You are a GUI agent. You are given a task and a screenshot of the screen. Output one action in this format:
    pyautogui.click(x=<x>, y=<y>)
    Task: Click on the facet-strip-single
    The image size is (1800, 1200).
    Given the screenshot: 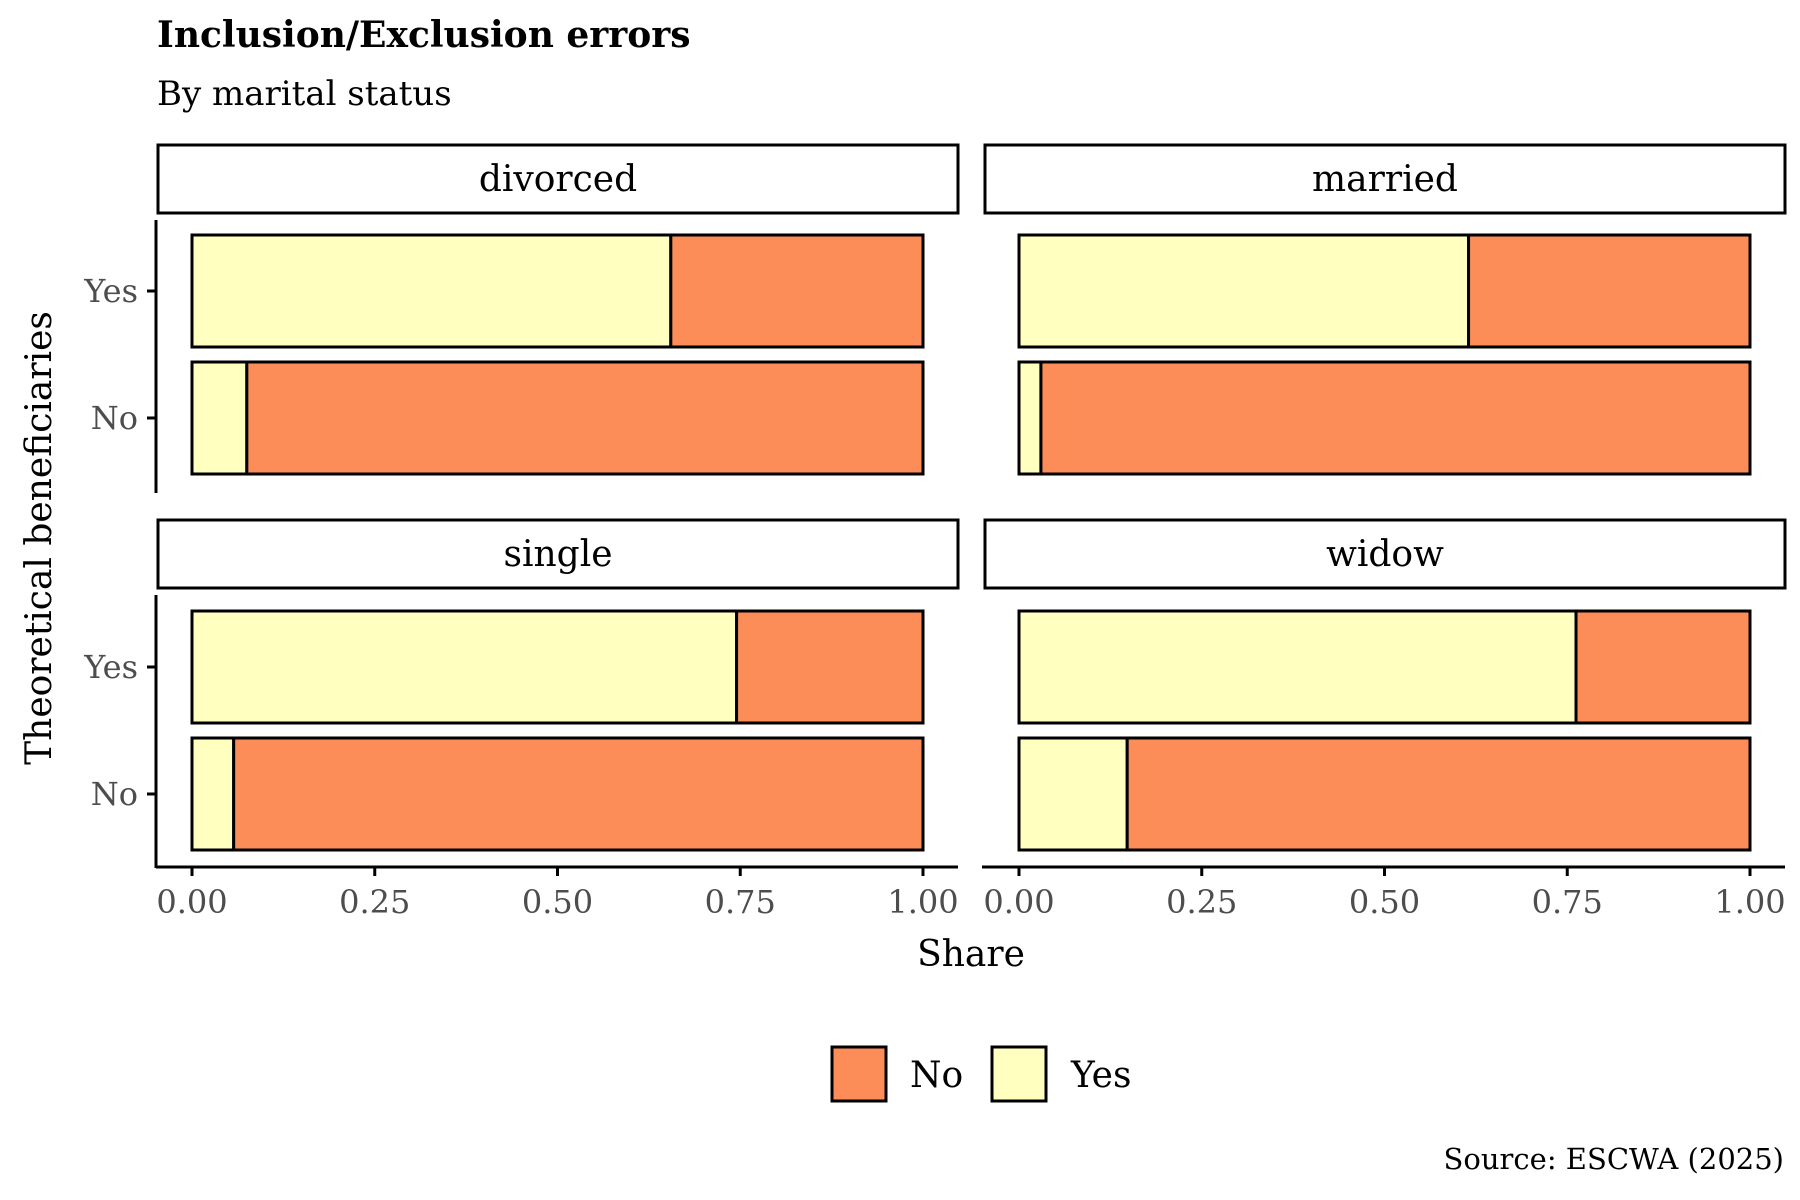 What is the action you would take?
    pyautogui.click(x=558, y=554)
    